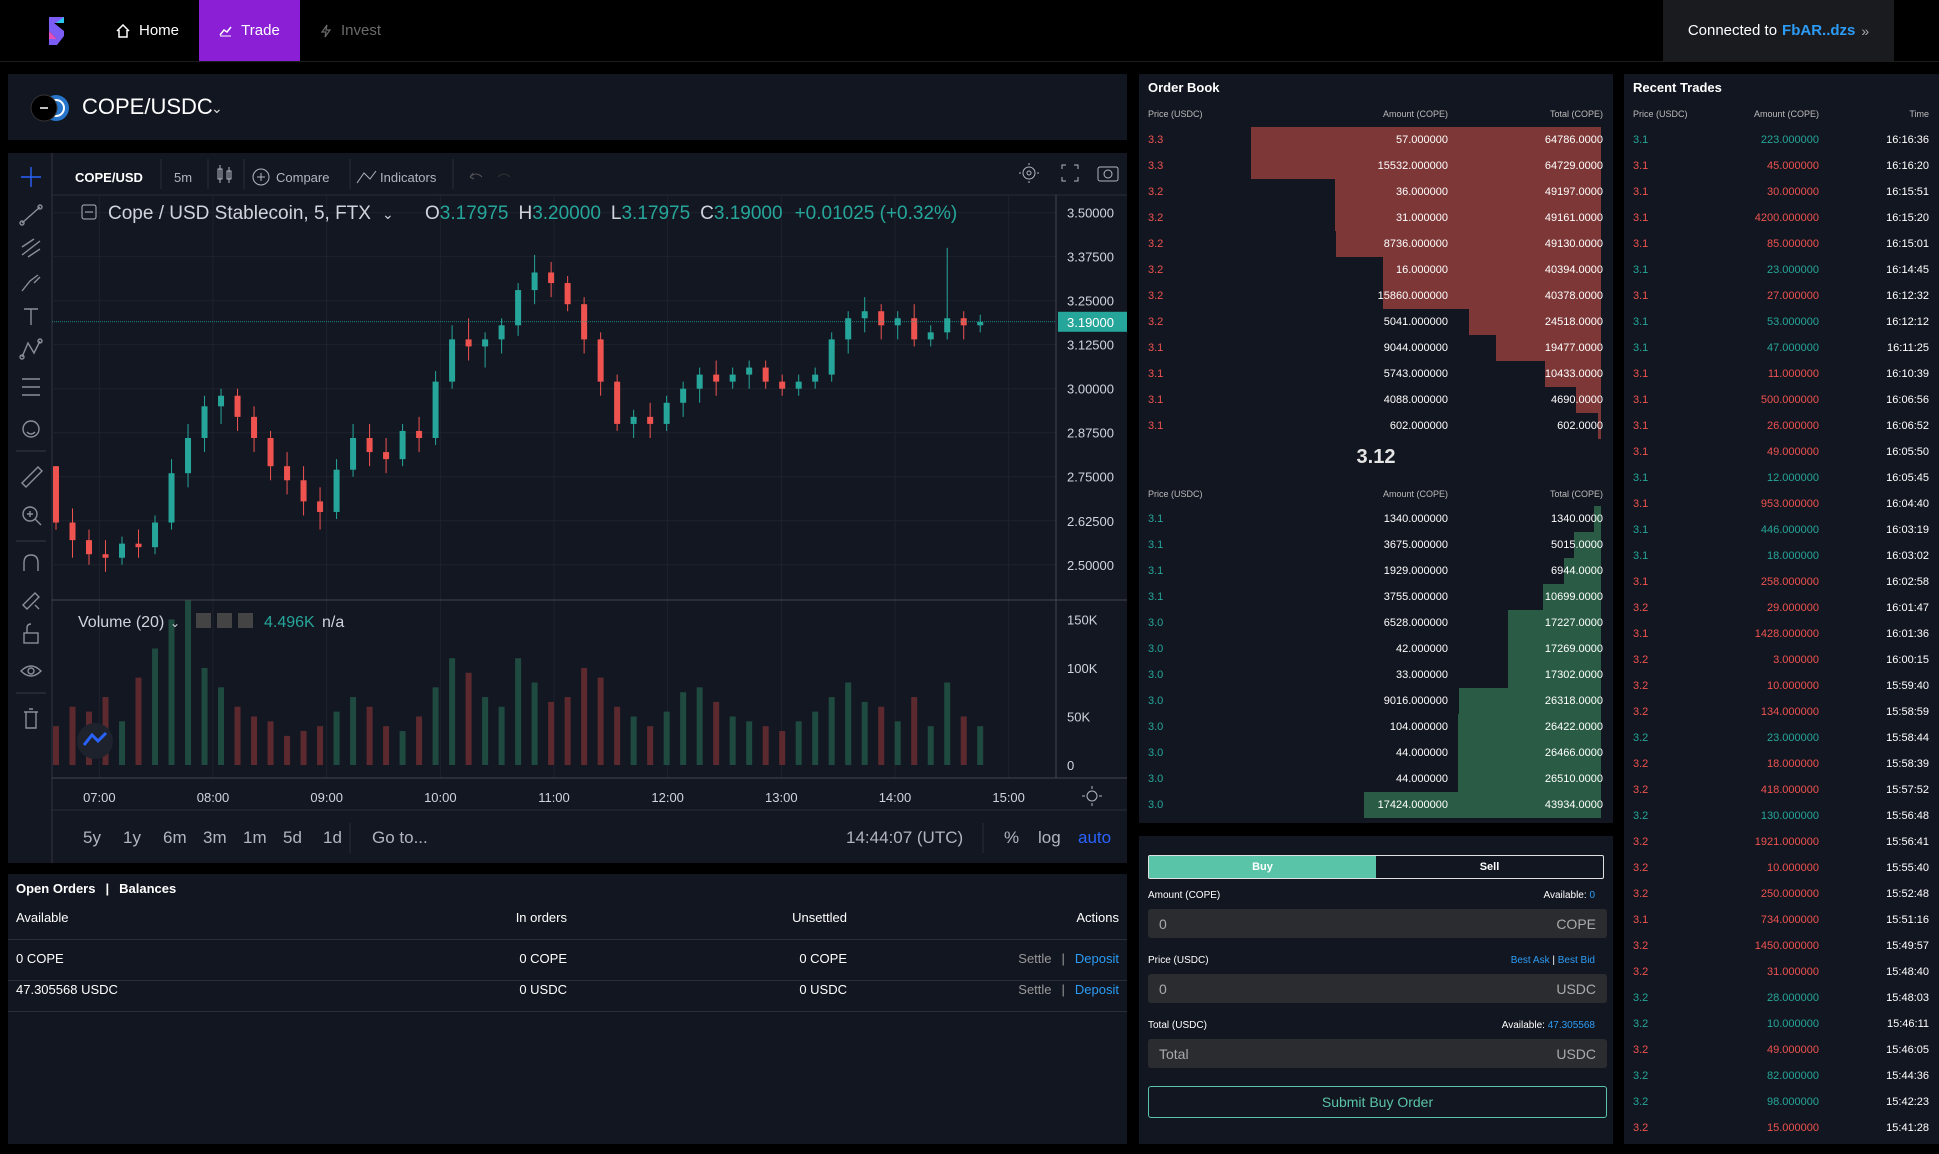 This screenshot has height=1154, width=1939. I want to click on price-tick-label: 2.62500, so click(1090, 521).